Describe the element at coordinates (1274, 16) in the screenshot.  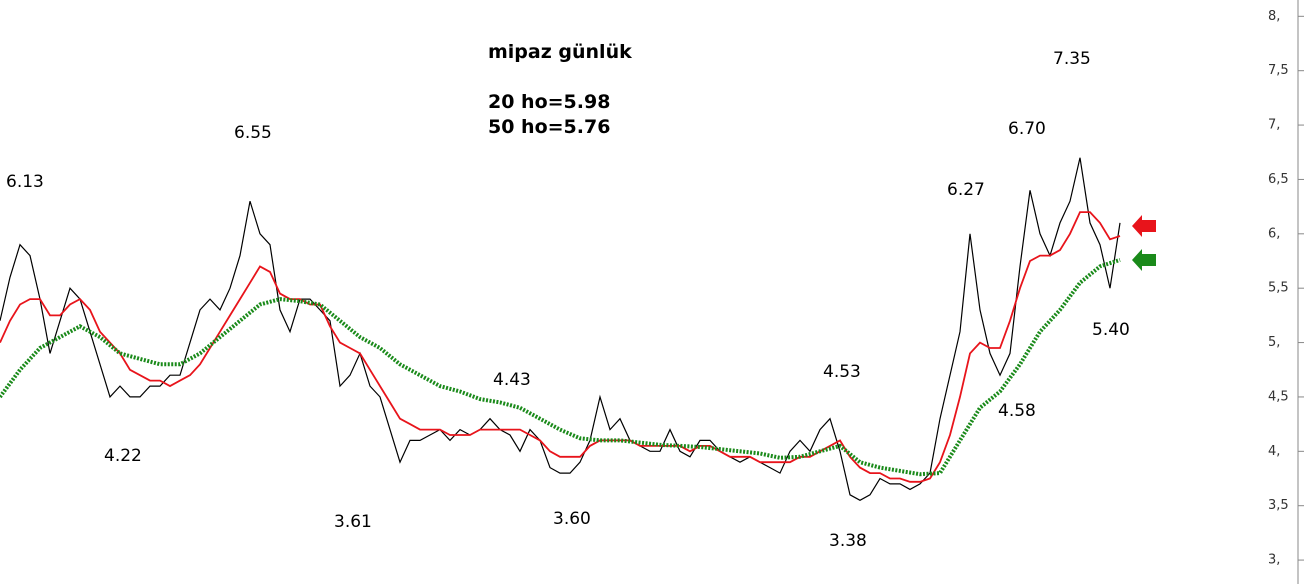
I see `y-tick-label: 8,` at that location.